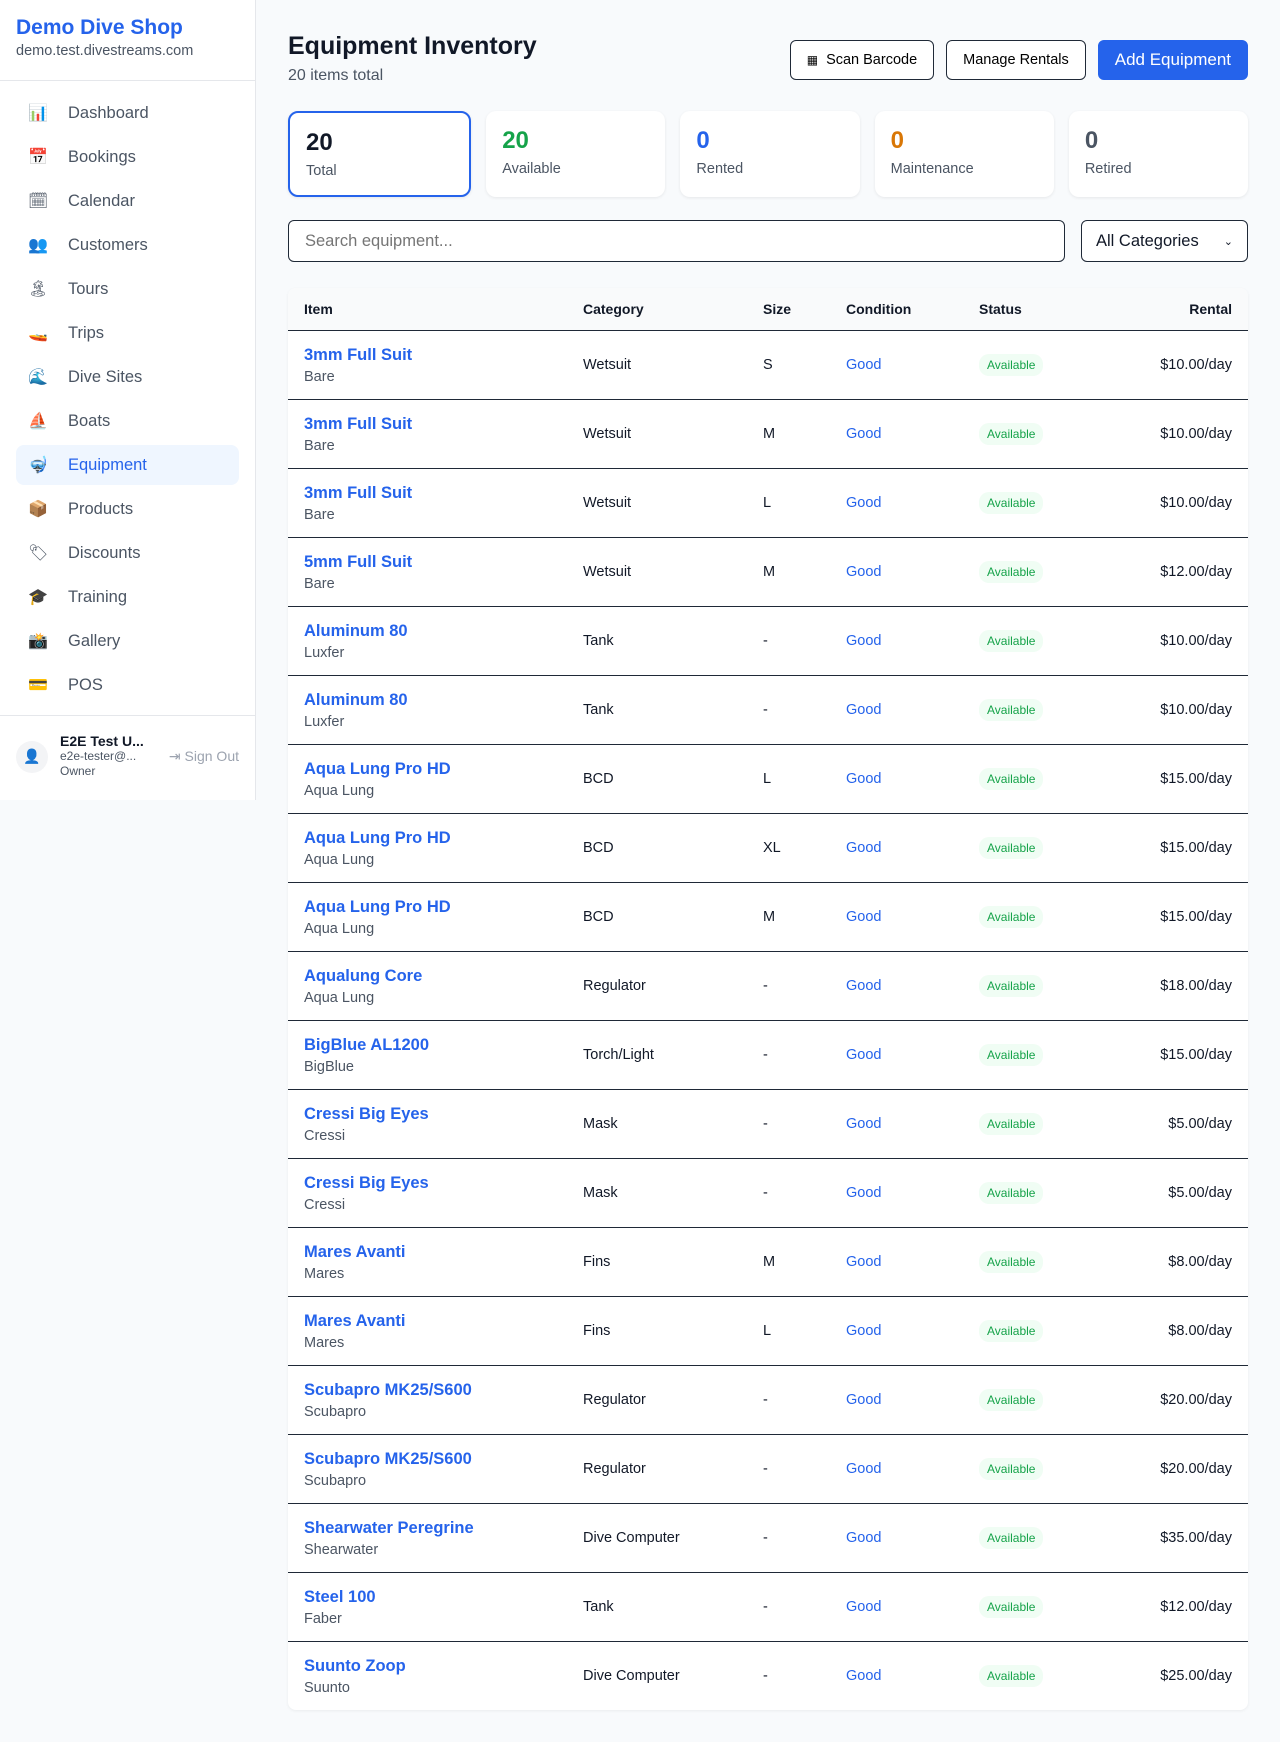 This screenshot has height=1742, width=1280. What do you see at coordinates (127, 597) in the screenshot?
I see `sidebar-item-training: 🎓 Training` at bounding box center [127, 597].